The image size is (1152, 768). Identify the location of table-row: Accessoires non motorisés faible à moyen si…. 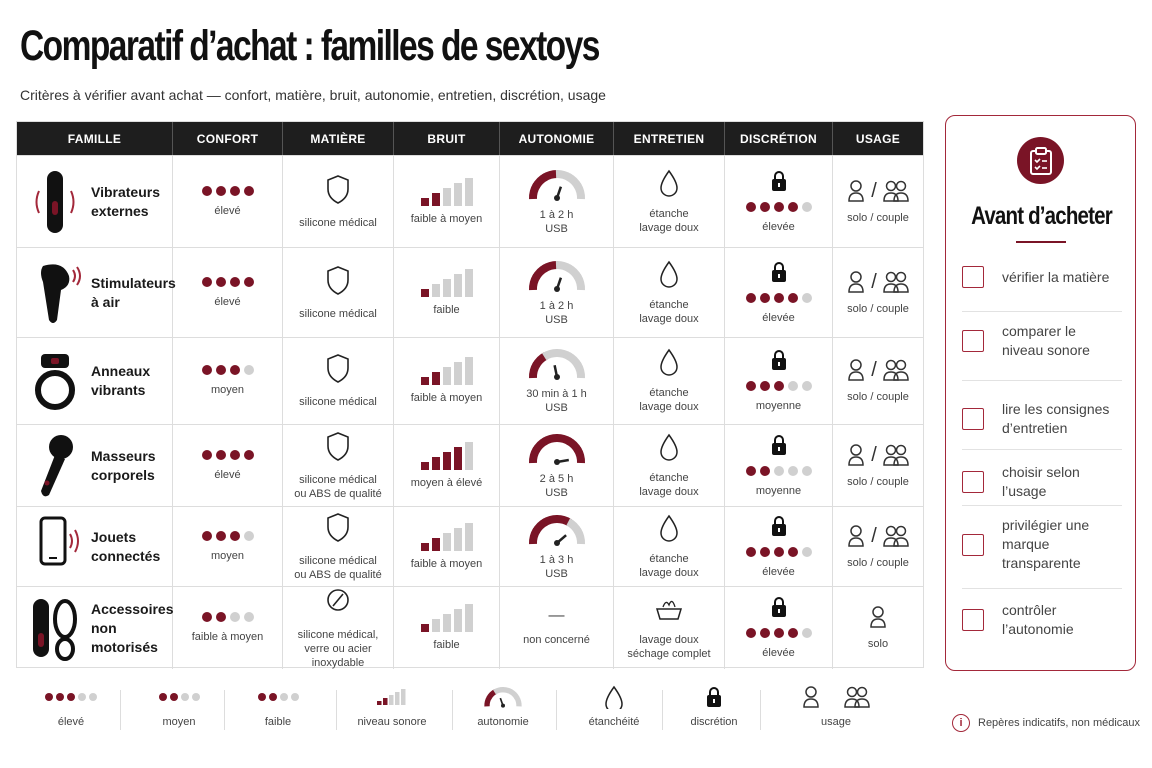
(470, 627).